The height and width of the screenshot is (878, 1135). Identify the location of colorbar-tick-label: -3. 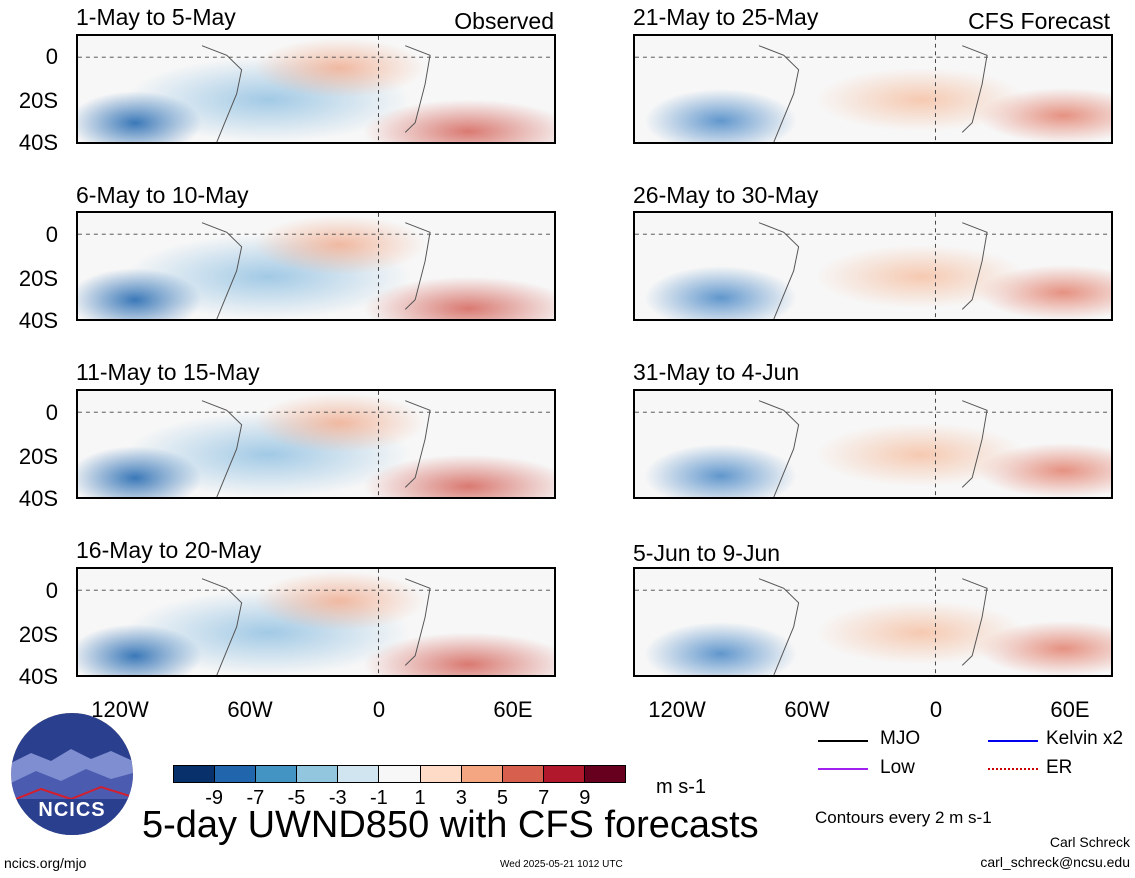
(337, 798).